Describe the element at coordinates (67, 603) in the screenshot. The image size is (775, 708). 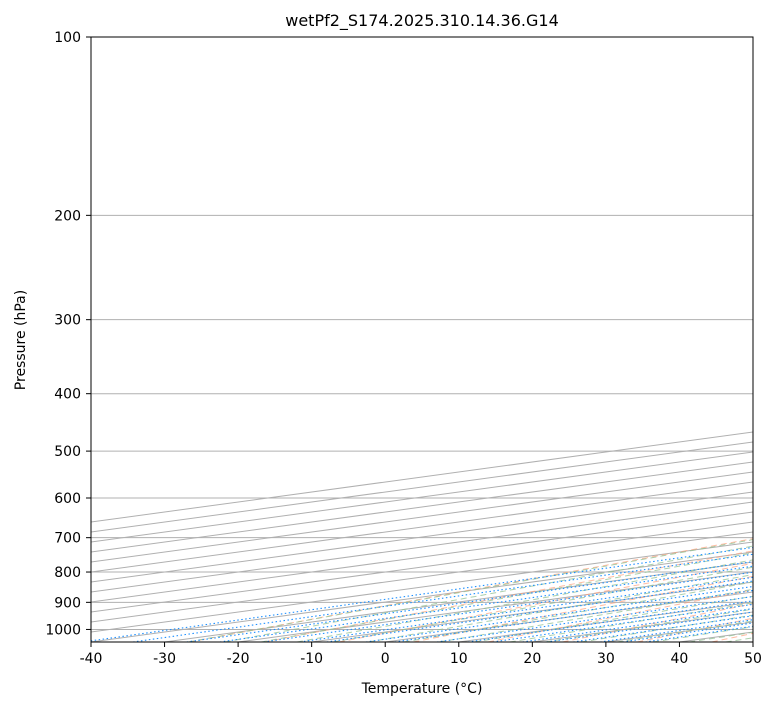
I see `y-tick-label: 900` at that location.